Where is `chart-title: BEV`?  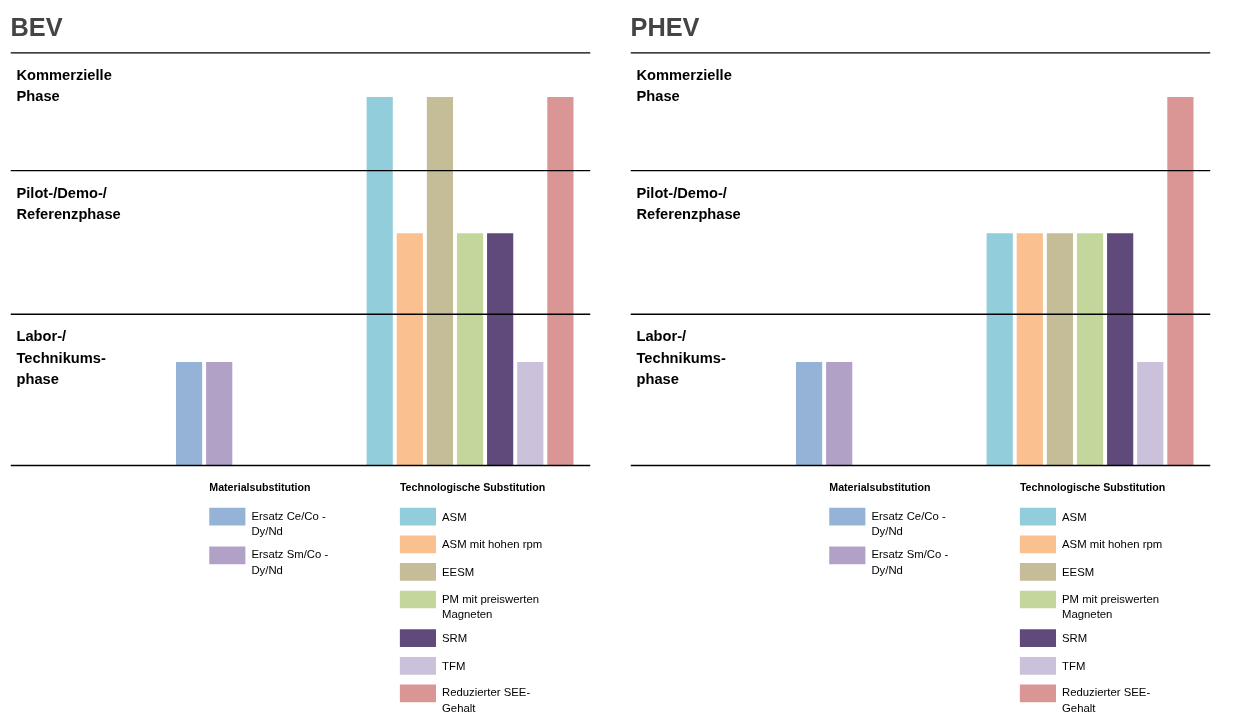
chart-title: BEV is located at coordinates (36, 26).